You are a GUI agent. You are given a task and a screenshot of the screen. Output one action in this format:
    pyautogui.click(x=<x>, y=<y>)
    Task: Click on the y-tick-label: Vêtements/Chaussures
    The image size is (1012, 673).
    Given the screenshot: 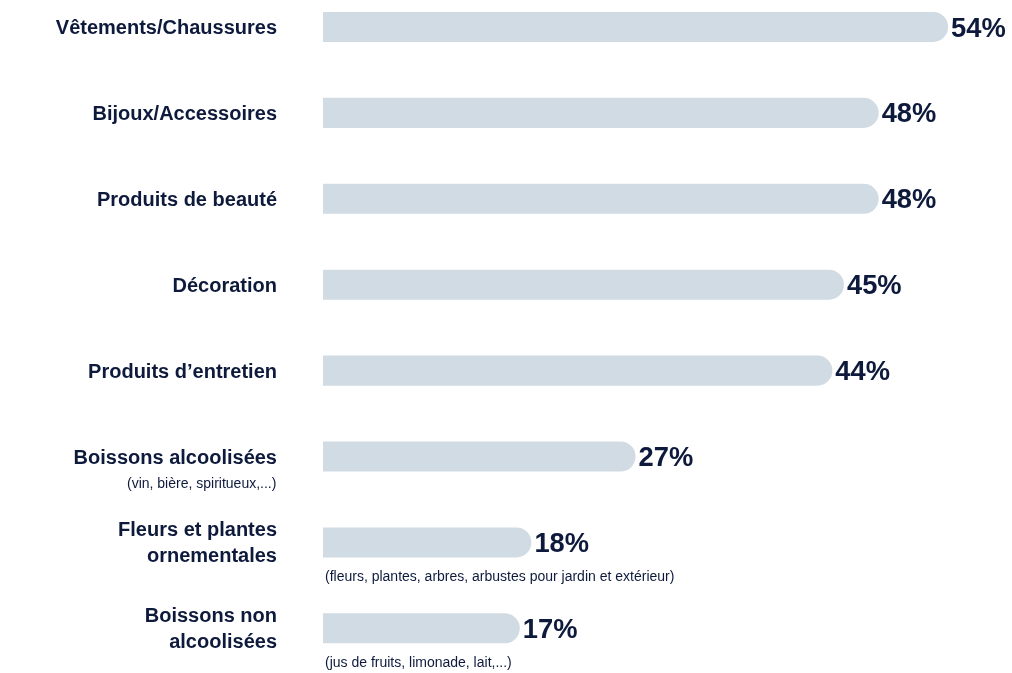 What is the action you would take?
    pyautogui.click(x=166, y=26)
    